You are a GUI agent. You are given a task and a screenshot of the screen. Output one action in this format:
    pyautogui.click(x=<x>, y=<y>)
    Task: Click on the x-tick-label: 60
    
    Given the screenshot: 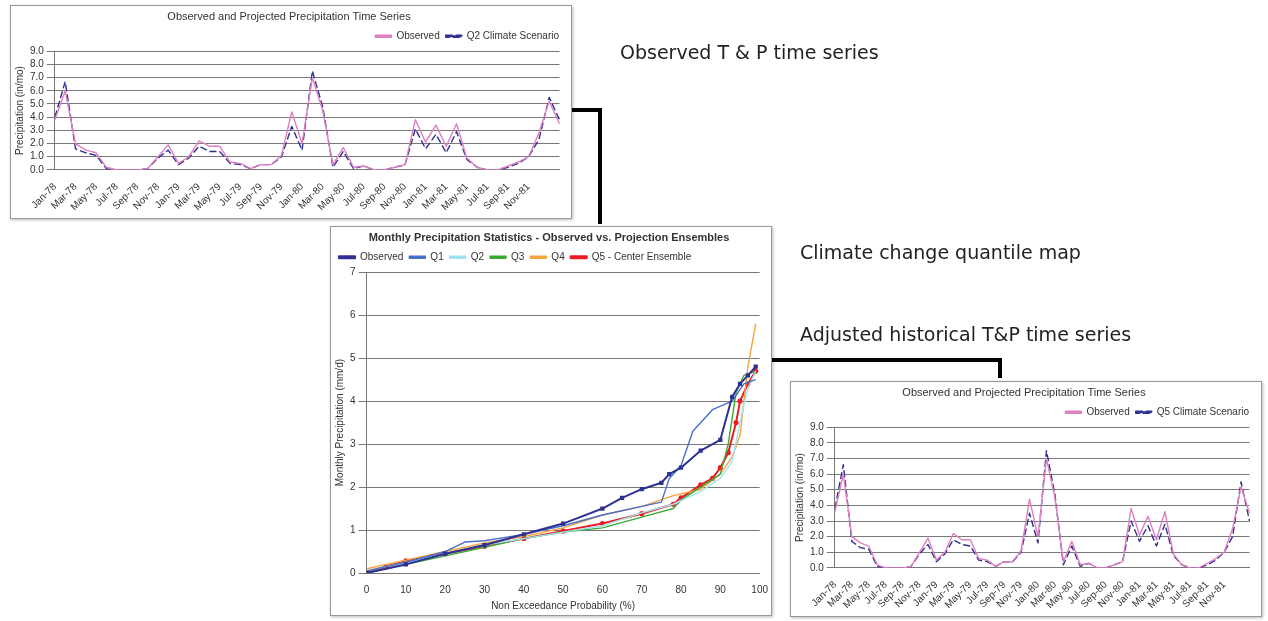 What is the action you would take?
    pyautogui.click(x=602, y=589)
    